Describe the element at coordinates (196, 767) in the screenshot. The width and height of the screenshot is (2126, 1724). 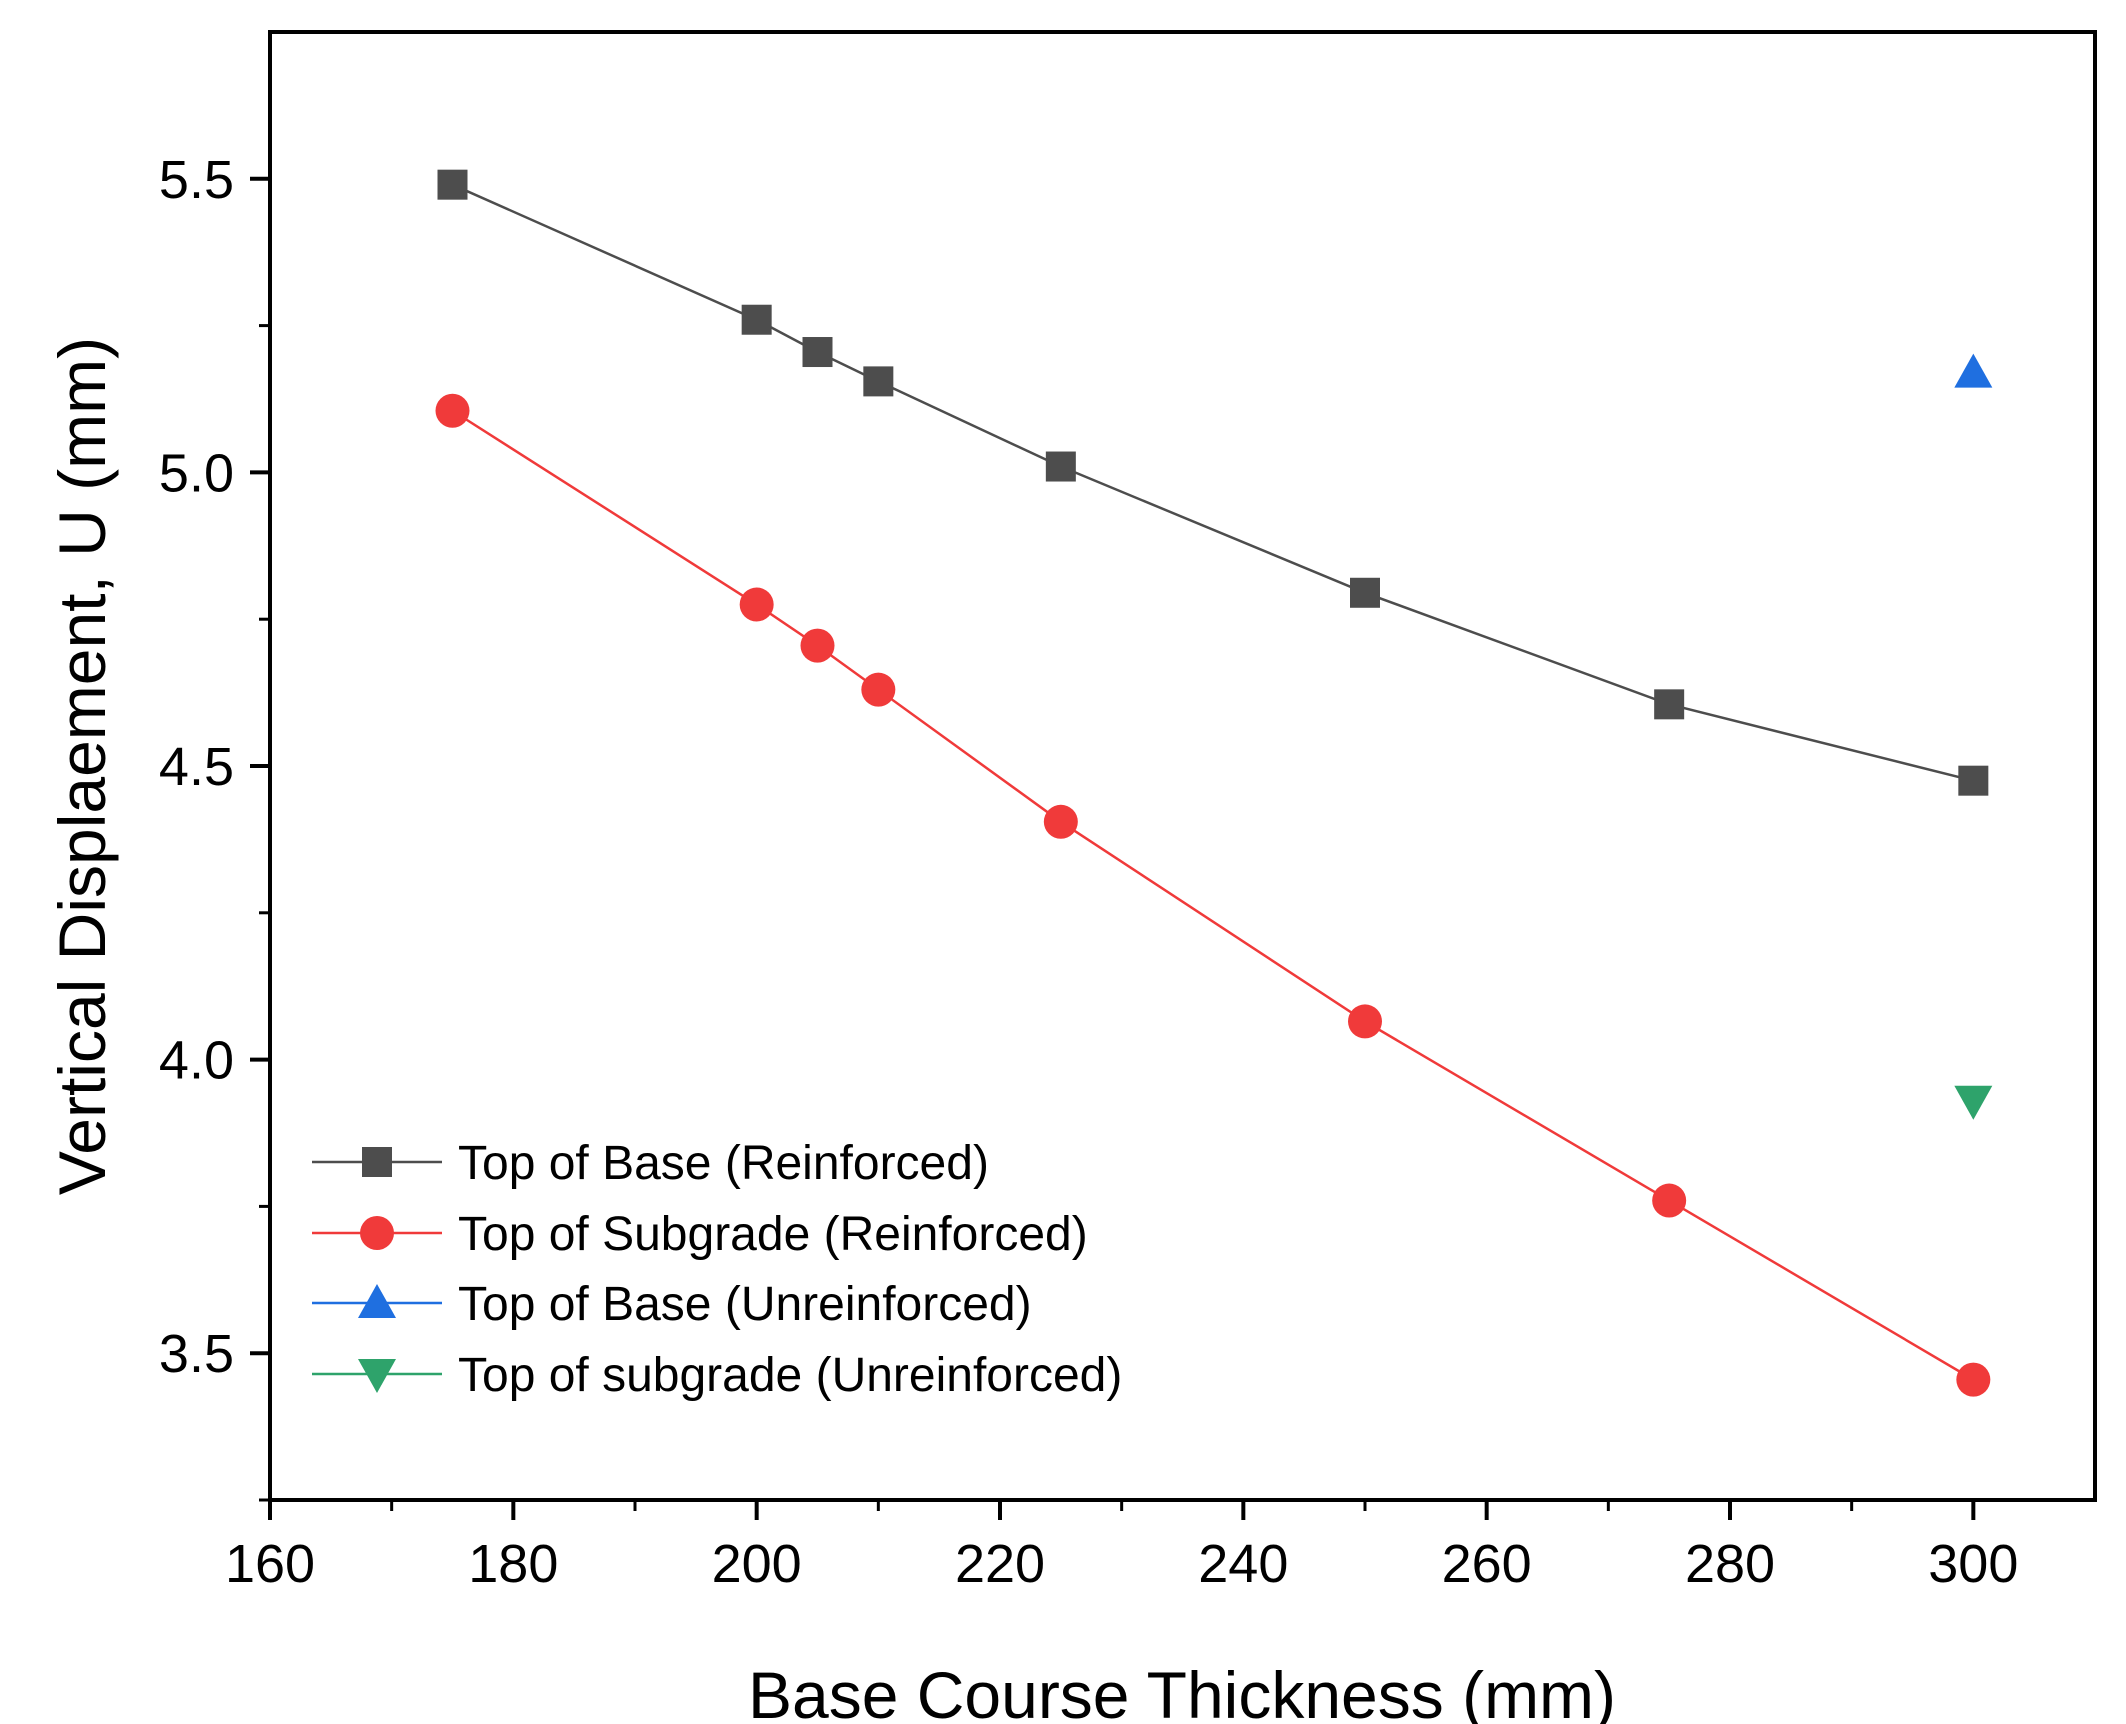
I see `y-tick-label: 4.5` at that location.